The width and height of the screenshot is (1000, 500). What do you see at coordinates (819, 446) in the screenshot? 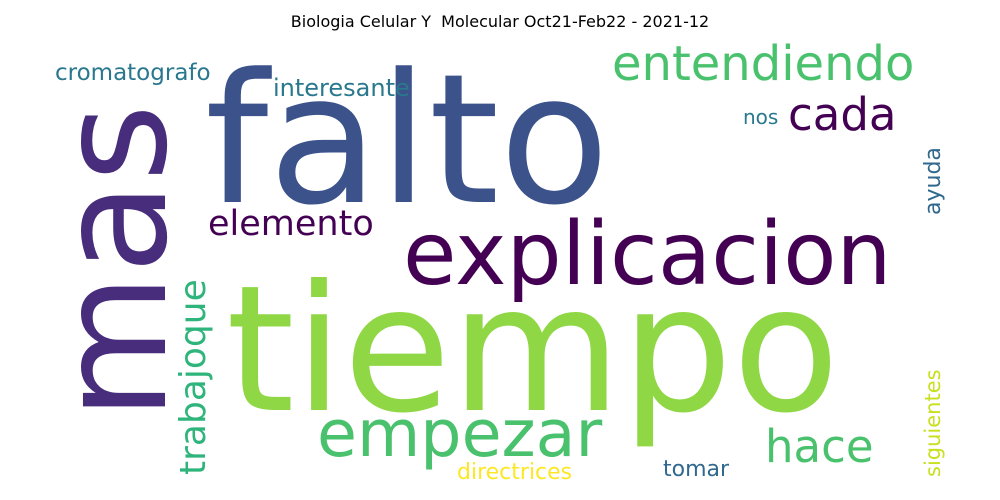
I see `word-hace: hace` at bounding box center [819, 446].